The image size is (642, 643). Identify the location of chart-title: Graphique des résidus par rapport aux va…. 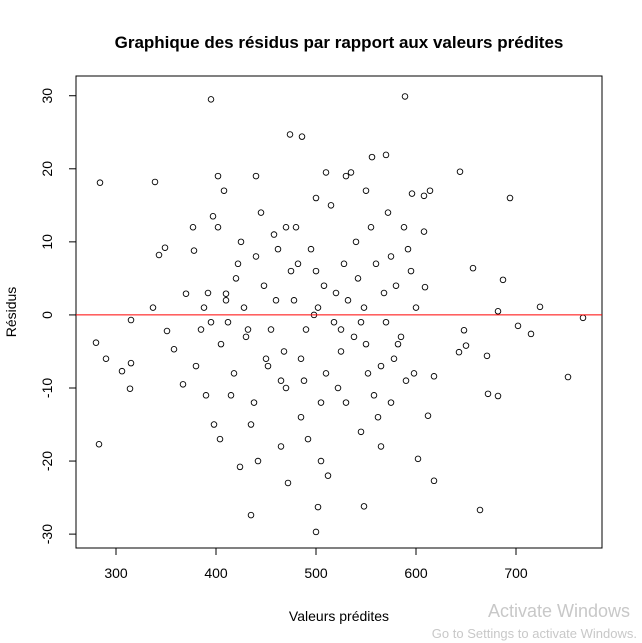
(339, 42).